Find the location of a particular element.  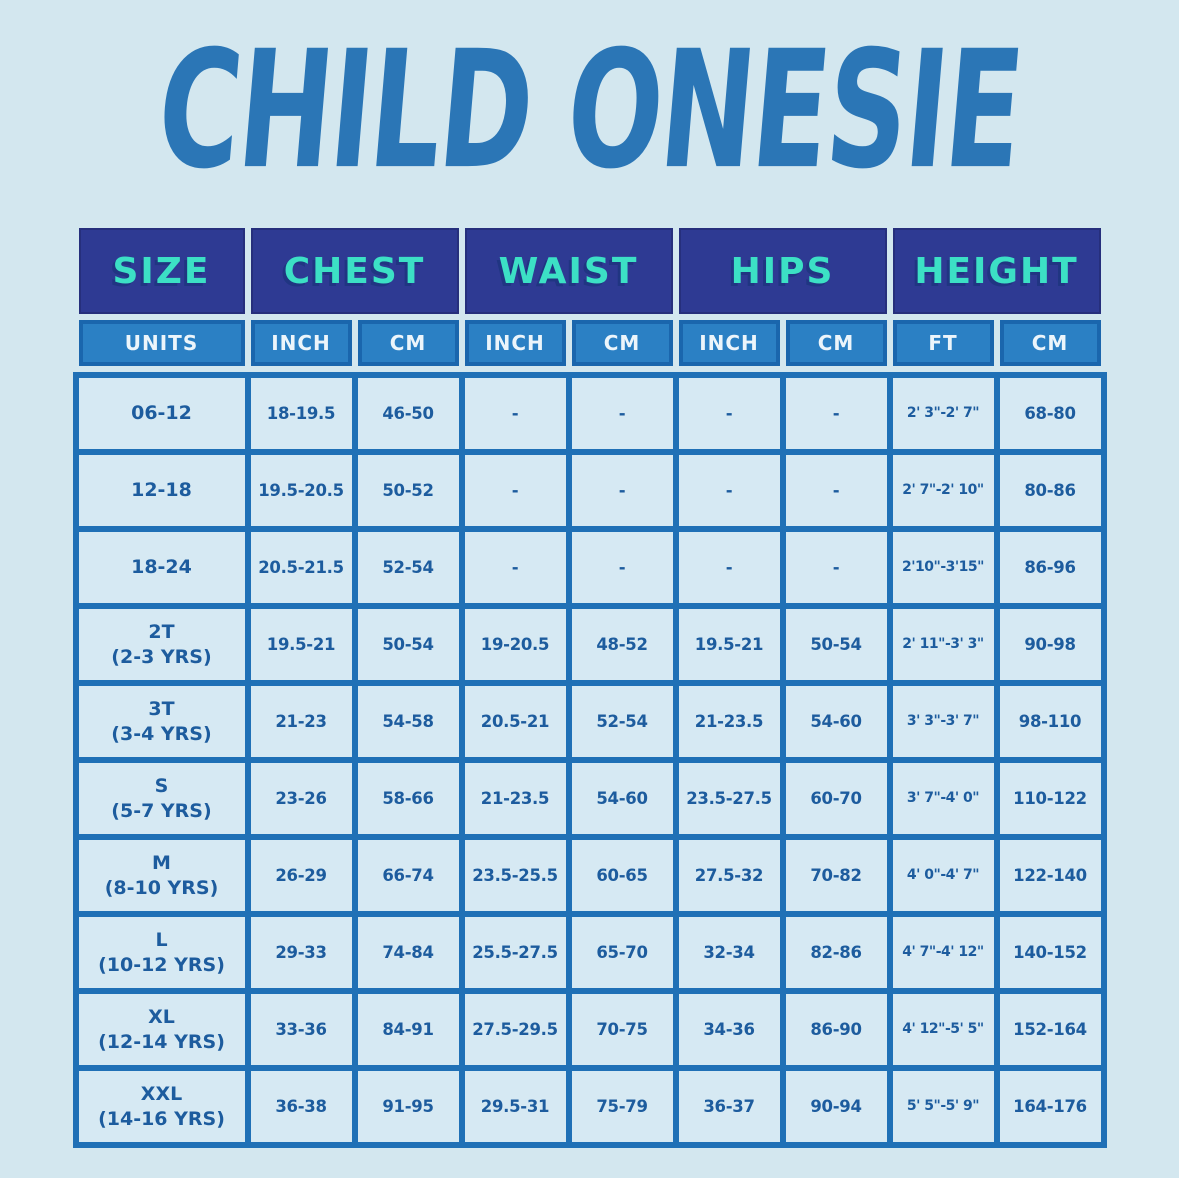

size-cell-row-3: 2T (2-3 YRS) is located at coordinates (161, 644).